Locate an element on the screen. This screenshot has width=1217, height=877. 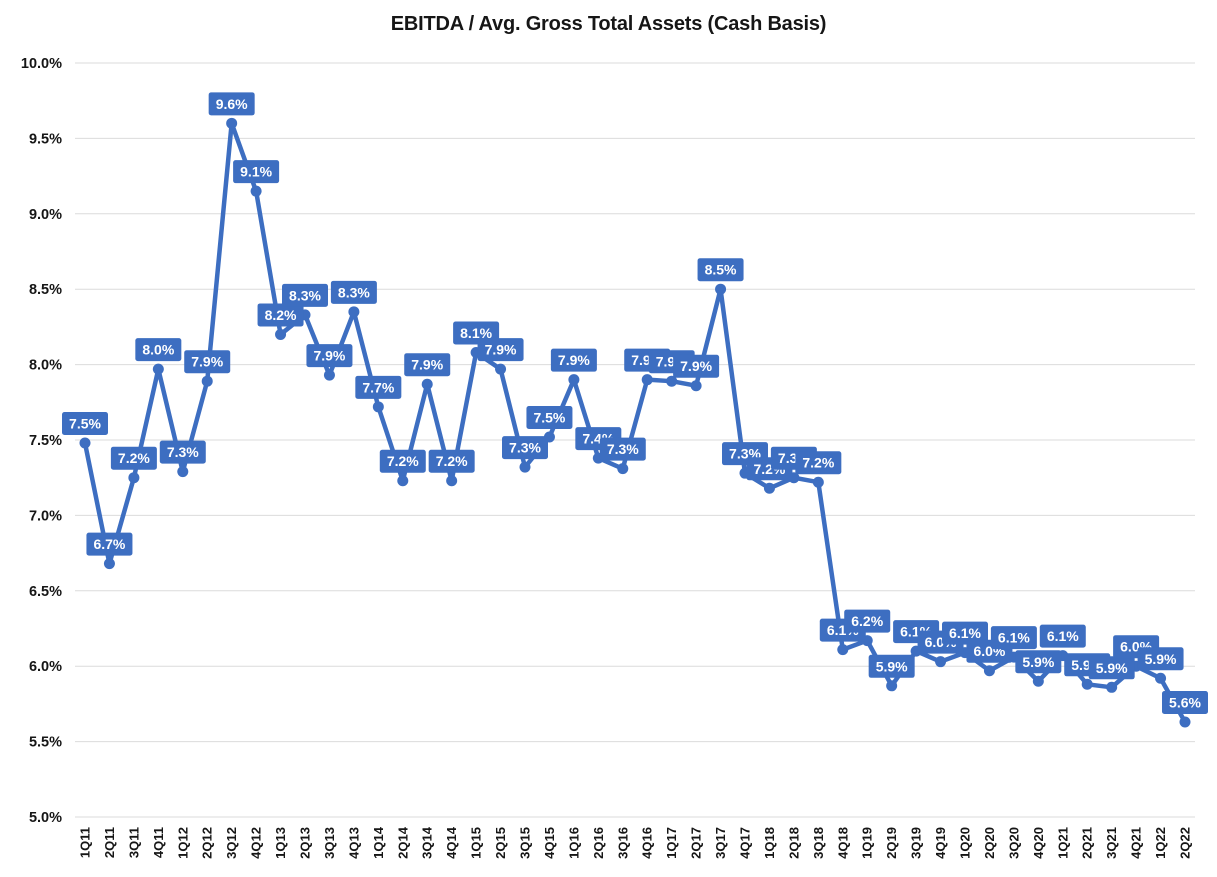
data-label: 8.2% is located at coordinates (281, 315).